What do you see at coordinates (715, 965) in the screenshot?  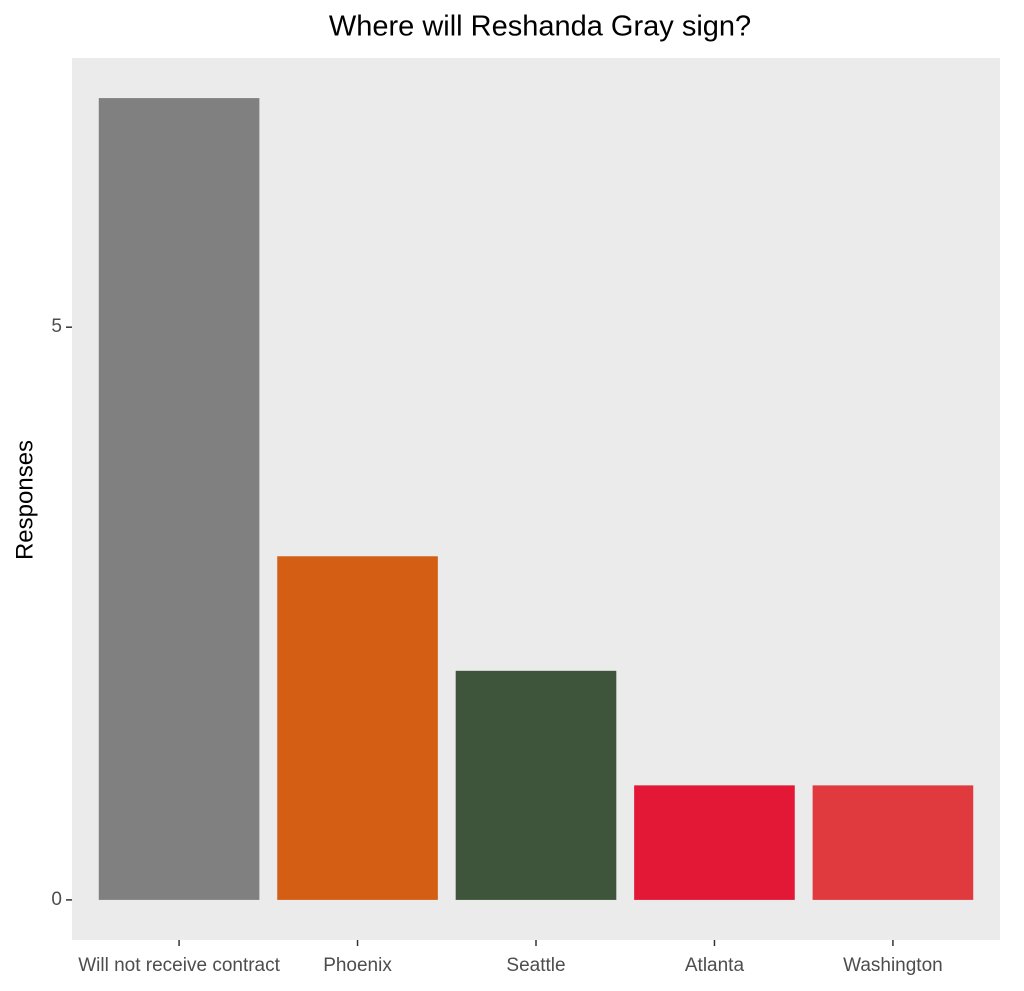 I see `x-tick-label: Atlanta` at bounding box center [715, 965].